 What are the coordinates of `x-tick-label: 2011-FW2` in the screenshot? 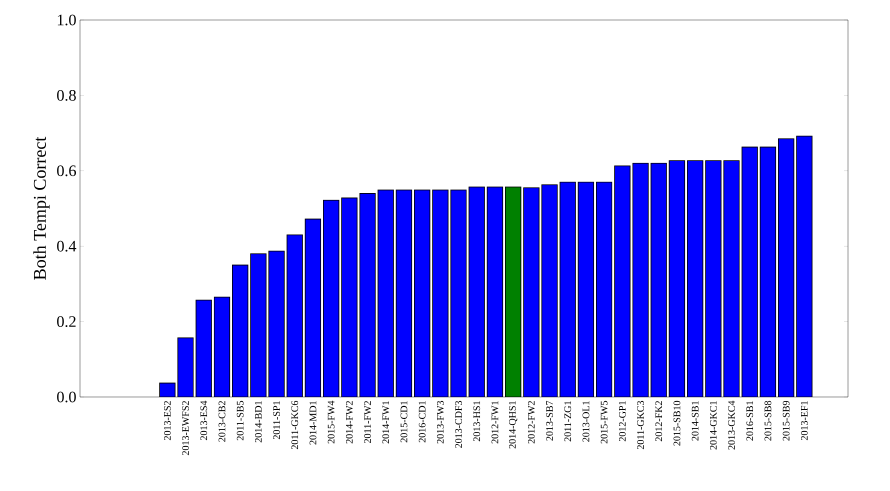 It's located at (367, 422).